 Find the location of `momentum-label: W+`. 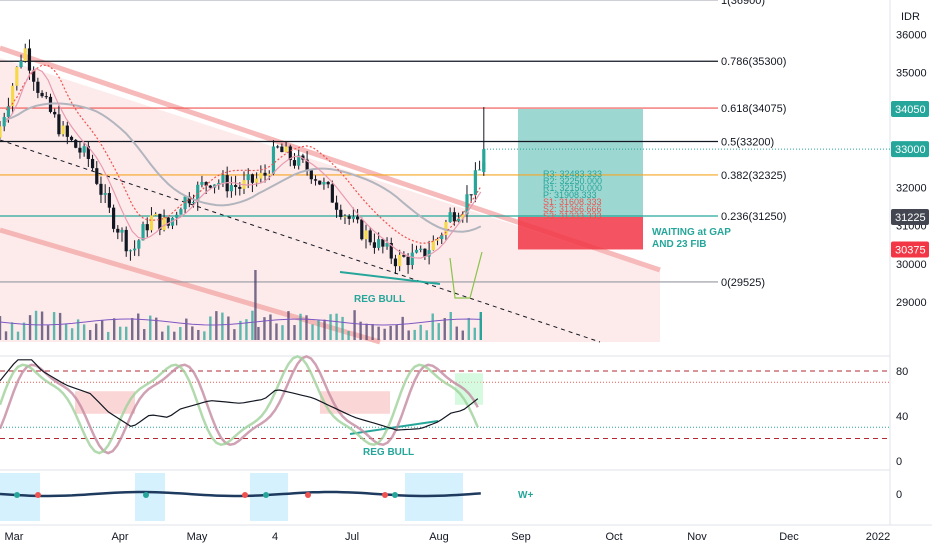

momentum-label: W+ is located at coordinates (525, 495).